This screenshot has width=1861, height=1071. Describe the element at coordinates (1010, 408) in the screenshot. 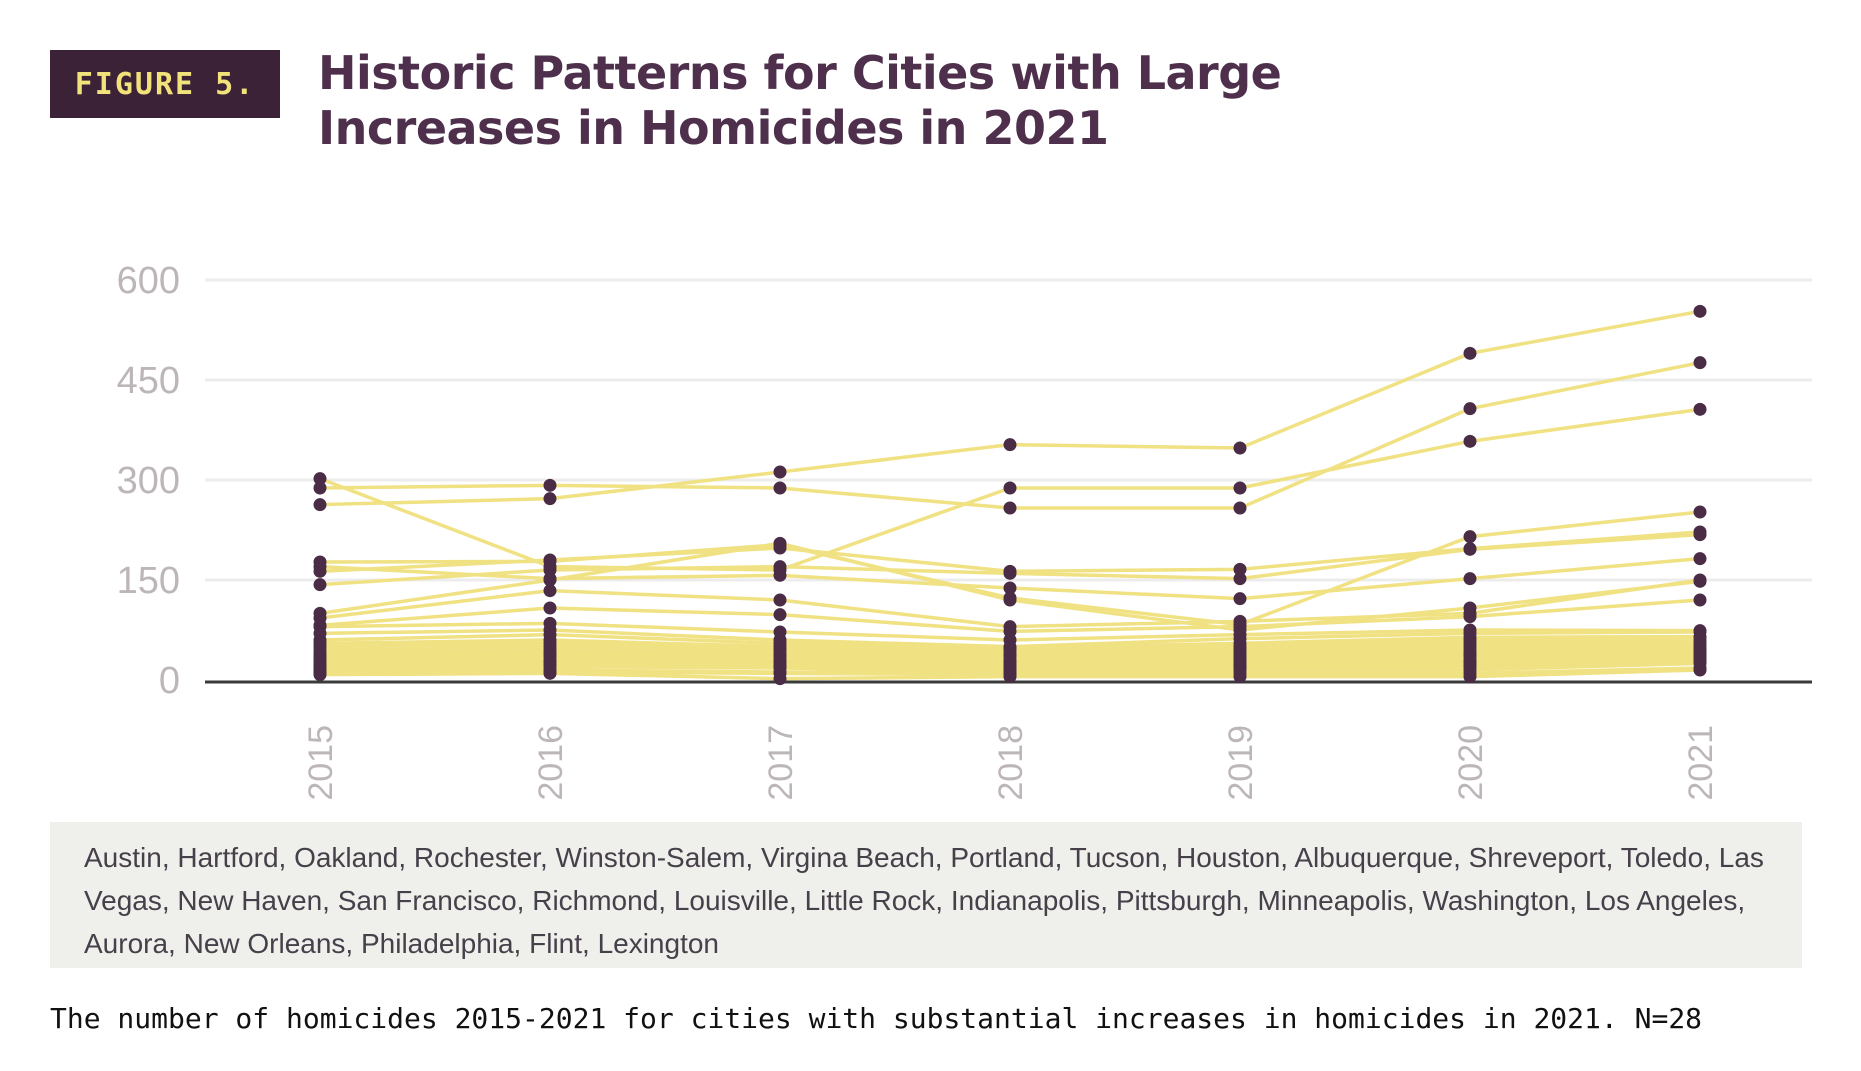

I see `series-line` at that location.